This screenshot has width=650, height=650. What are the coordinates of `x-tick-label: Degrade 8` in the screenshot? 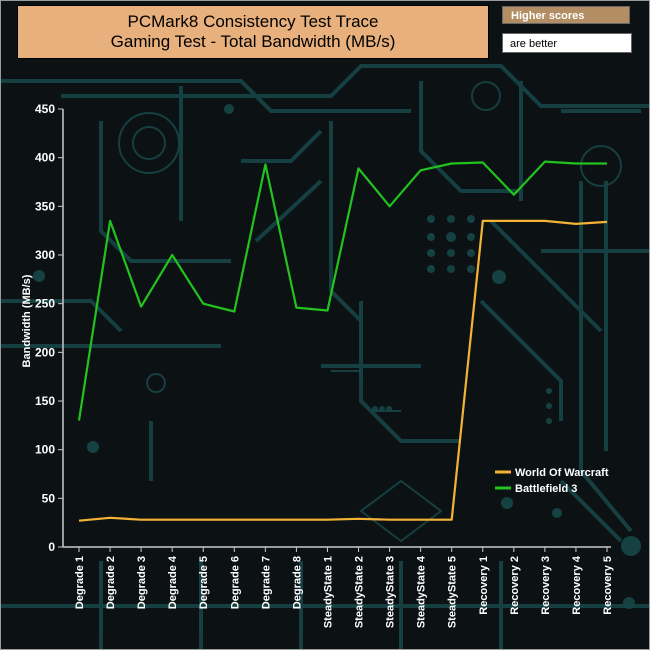 It's located at (297, 582).